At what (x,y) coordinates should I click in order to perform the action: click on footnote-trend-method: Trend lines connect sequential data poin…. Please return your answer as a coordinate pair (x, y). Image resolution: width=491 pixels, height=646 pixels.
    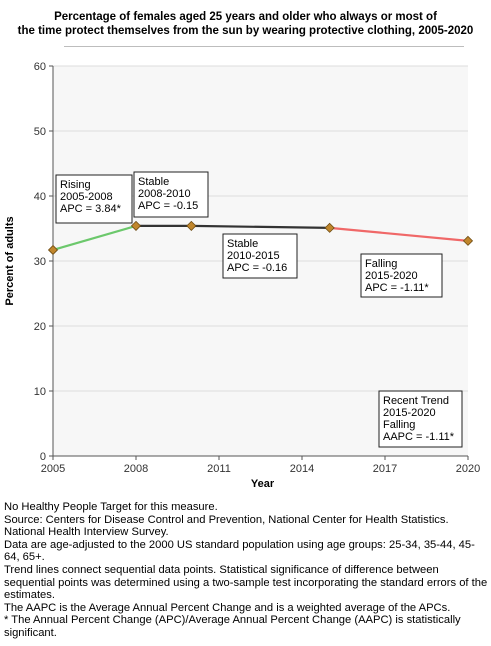
    Looking at the image, I should click on (246, 582).